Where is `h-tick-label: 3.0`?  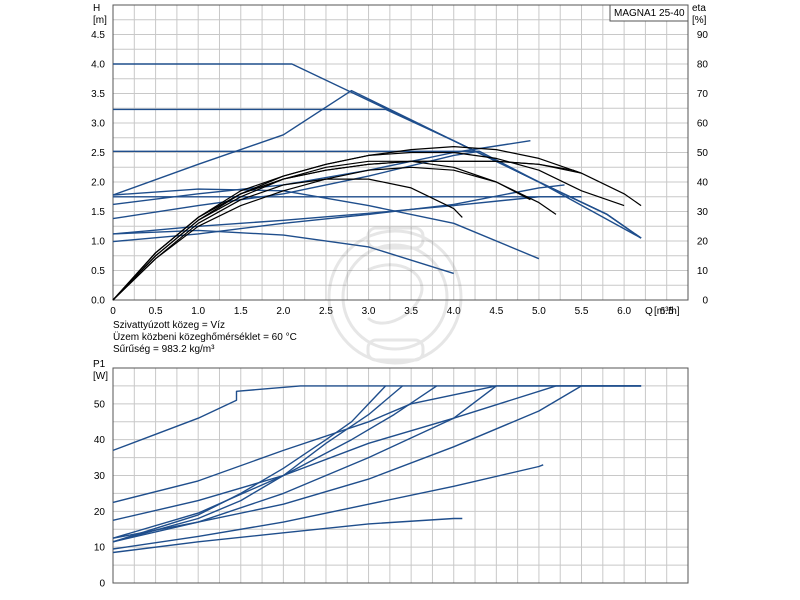
h-tick-label: 3.0 is located at coordinates (98, 124).